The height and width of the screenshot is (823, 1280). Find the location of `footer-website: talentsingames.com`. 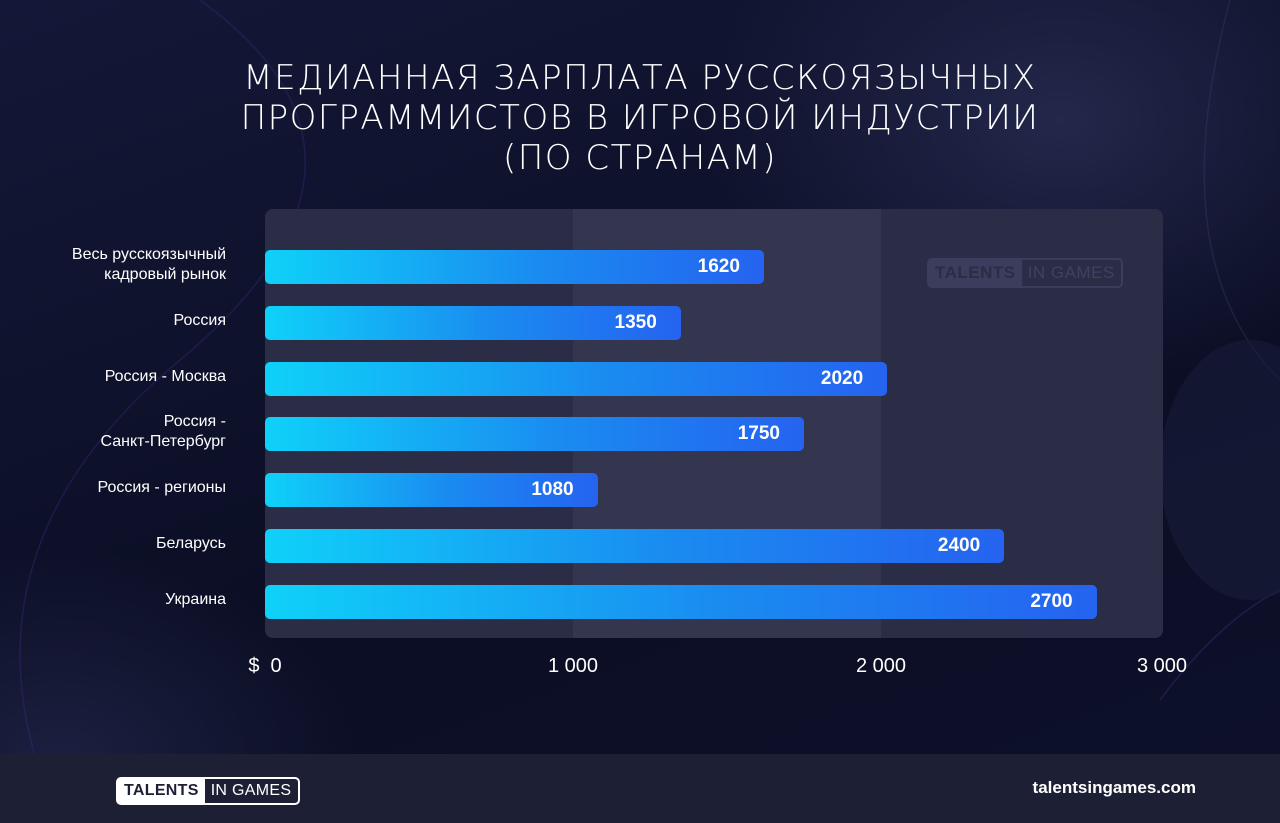

footer-website: talentsingames.com is located at coordinates (1114, 787).